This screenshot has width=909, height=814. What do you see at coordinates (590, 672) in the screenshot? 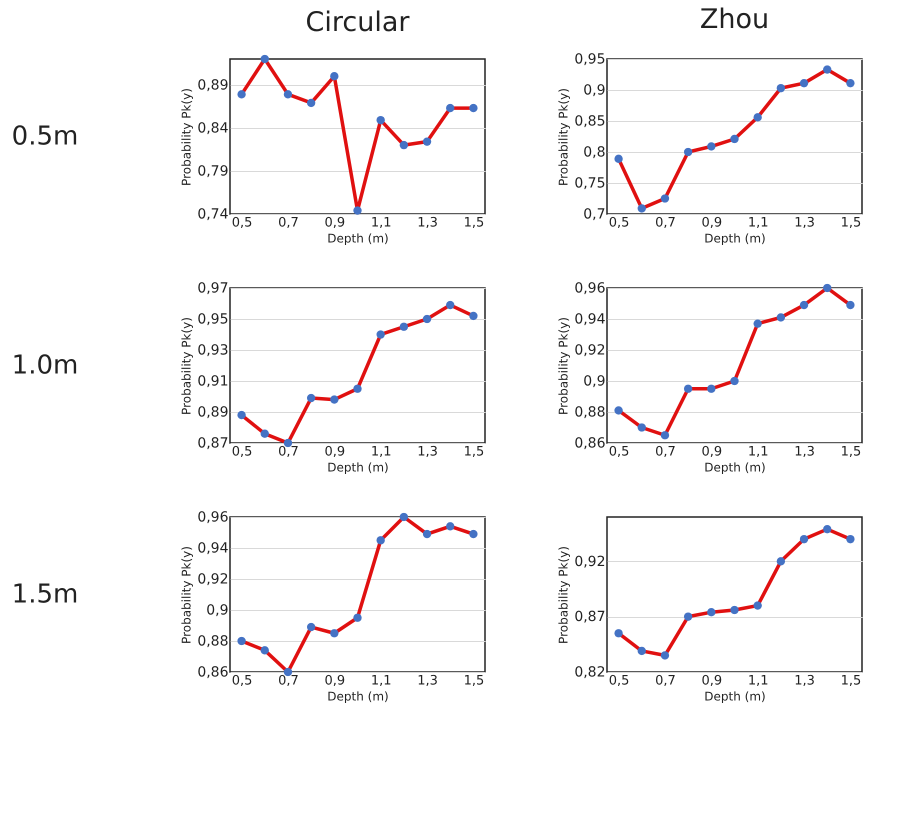
I see `y-tick-label: 0,82` at bounding box center [590, 672].